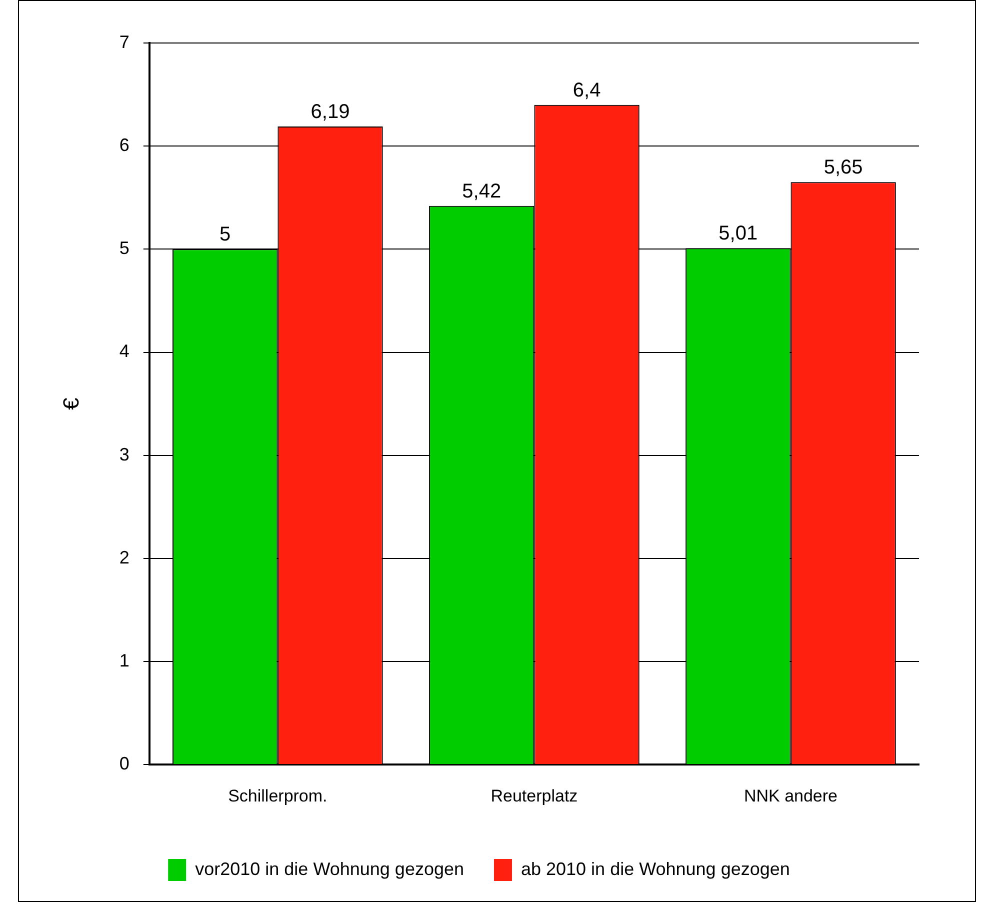 This screenshot has height=907, width=990. What do you see at coordinates (124, 248) in the screenshot?
I see `y-tick-label: 5` at bounding box center [124, 248].